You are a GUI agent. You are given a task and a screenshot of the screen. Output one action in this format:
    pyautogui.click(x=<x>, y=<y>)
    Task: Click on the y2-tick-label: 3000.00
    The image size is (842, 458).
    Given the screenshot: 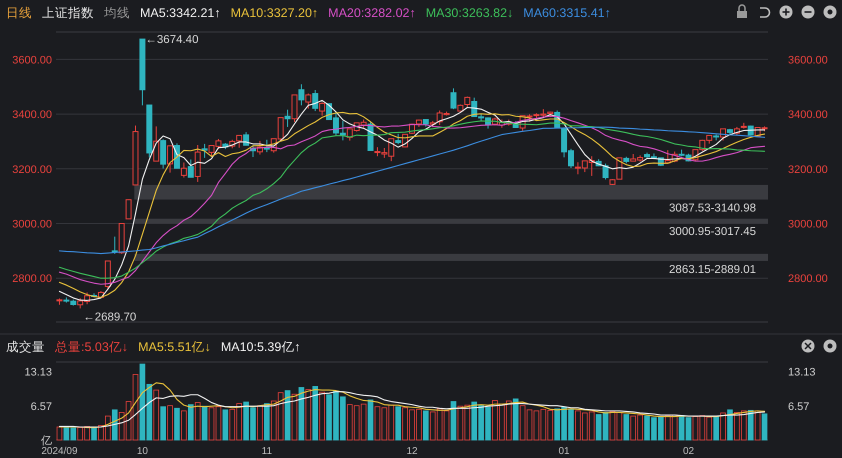 What is the action you would take?
    pyautogui.click(x=808, y=224)
    